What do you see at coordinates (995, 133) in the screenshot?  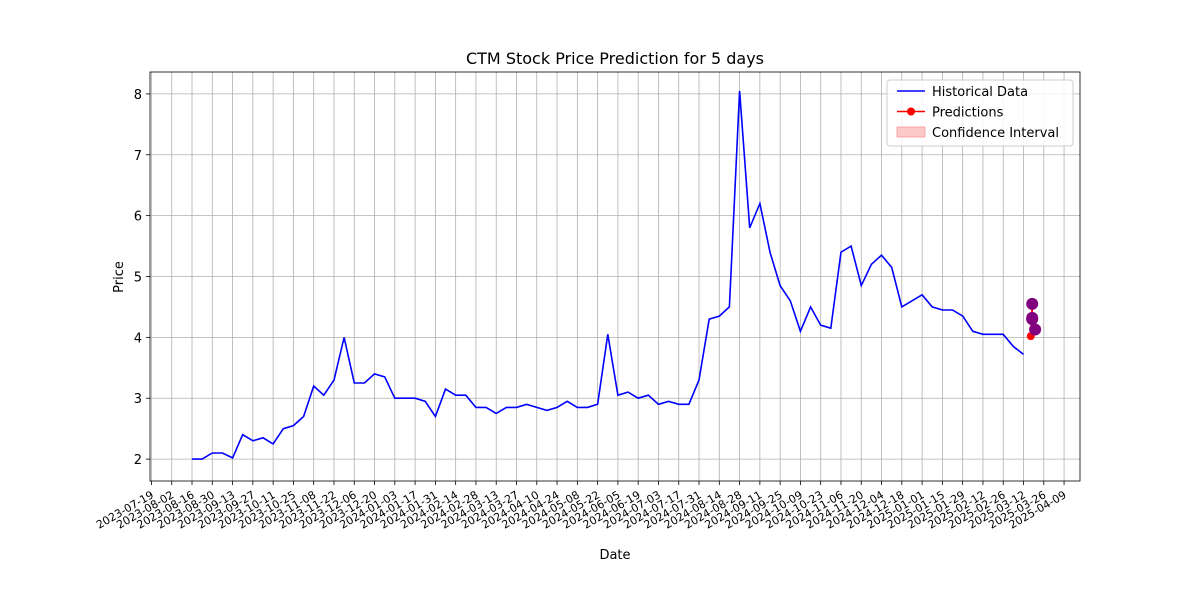 I see `legend-label: Confidence Interval` at bounding box center [995, 133].